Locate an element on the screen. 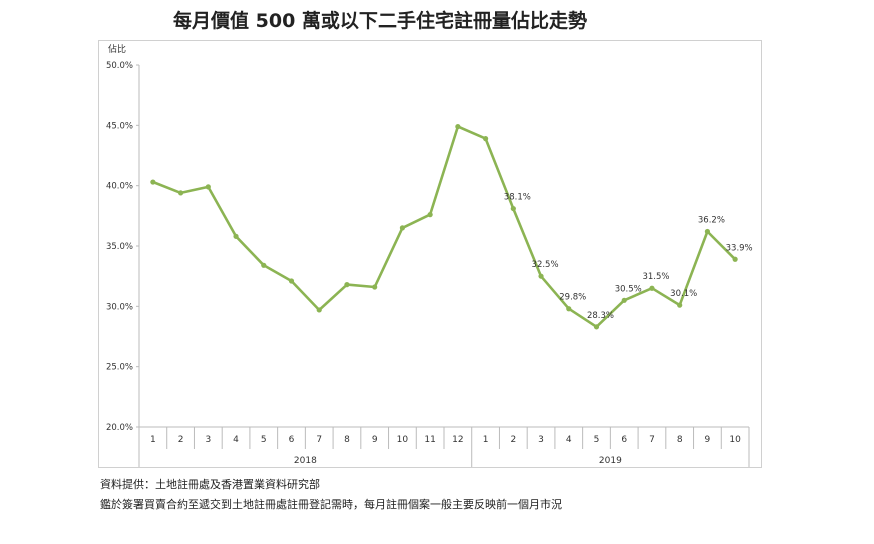 This screenshot has height=544, width=874. y-tick-label: 20.0% is located at coordinates (119, 428).